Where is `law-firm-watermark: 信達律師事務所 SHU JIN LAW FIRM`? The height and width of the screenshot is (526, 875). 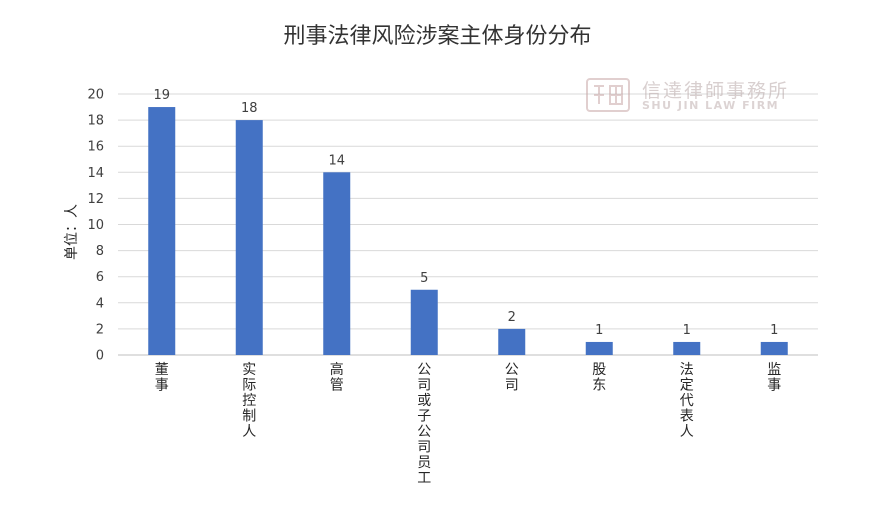 law-firm-watermark: 信達律師事務所 SHU JIN LAW FIRM is located at coordinates (696, 96).